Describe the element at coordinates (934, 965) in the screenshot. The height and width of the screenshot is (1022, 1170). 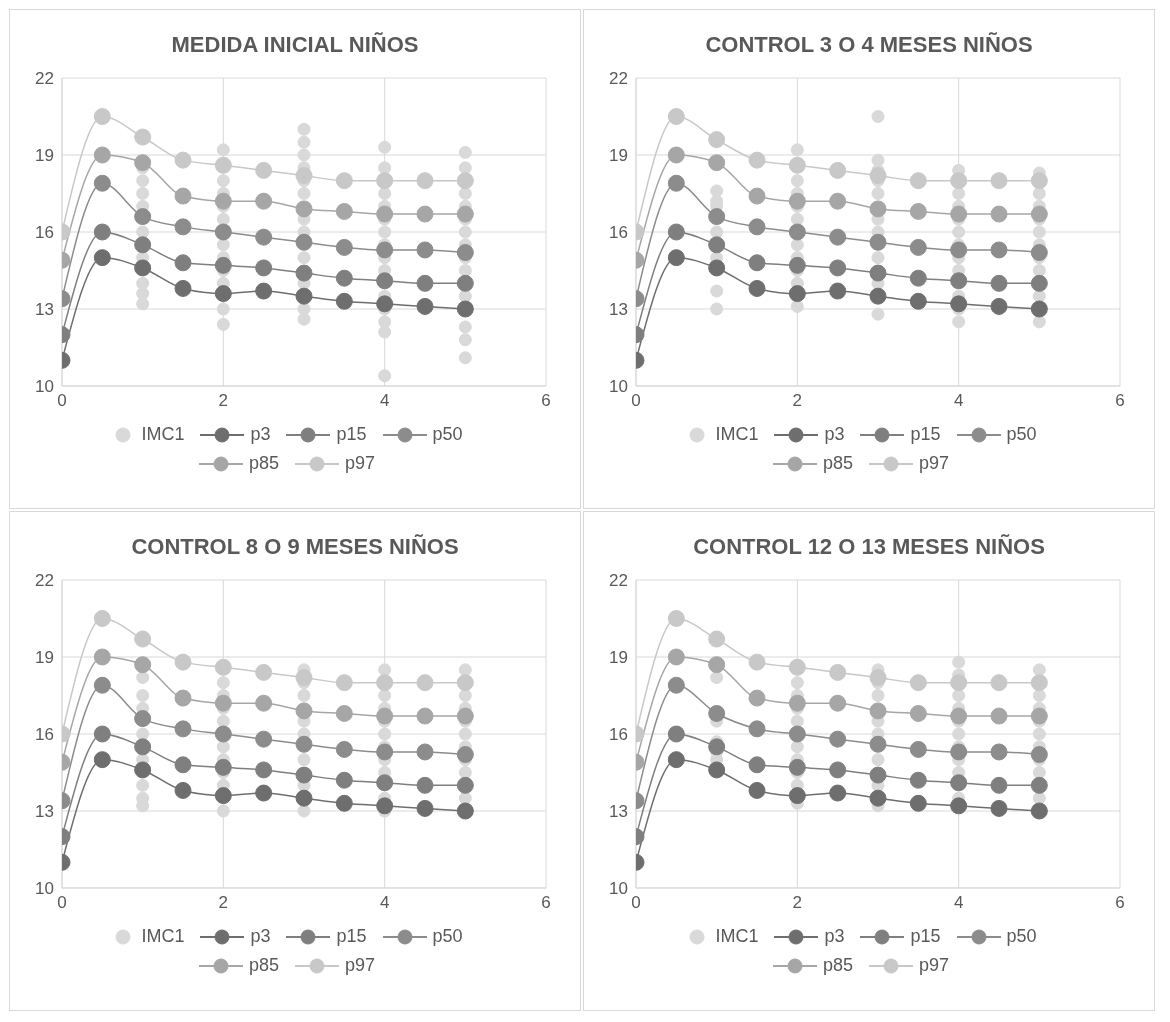
I see `legend-label: p97` at that location.